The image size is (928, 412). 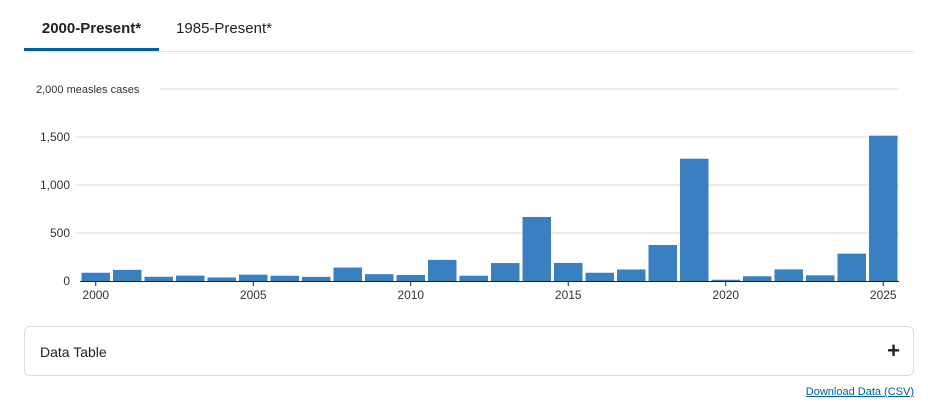 What do you see at coordinates (883, 295) in the screenshot?
I see `x-tick-label: 2025` at bounding box center [883, 295].